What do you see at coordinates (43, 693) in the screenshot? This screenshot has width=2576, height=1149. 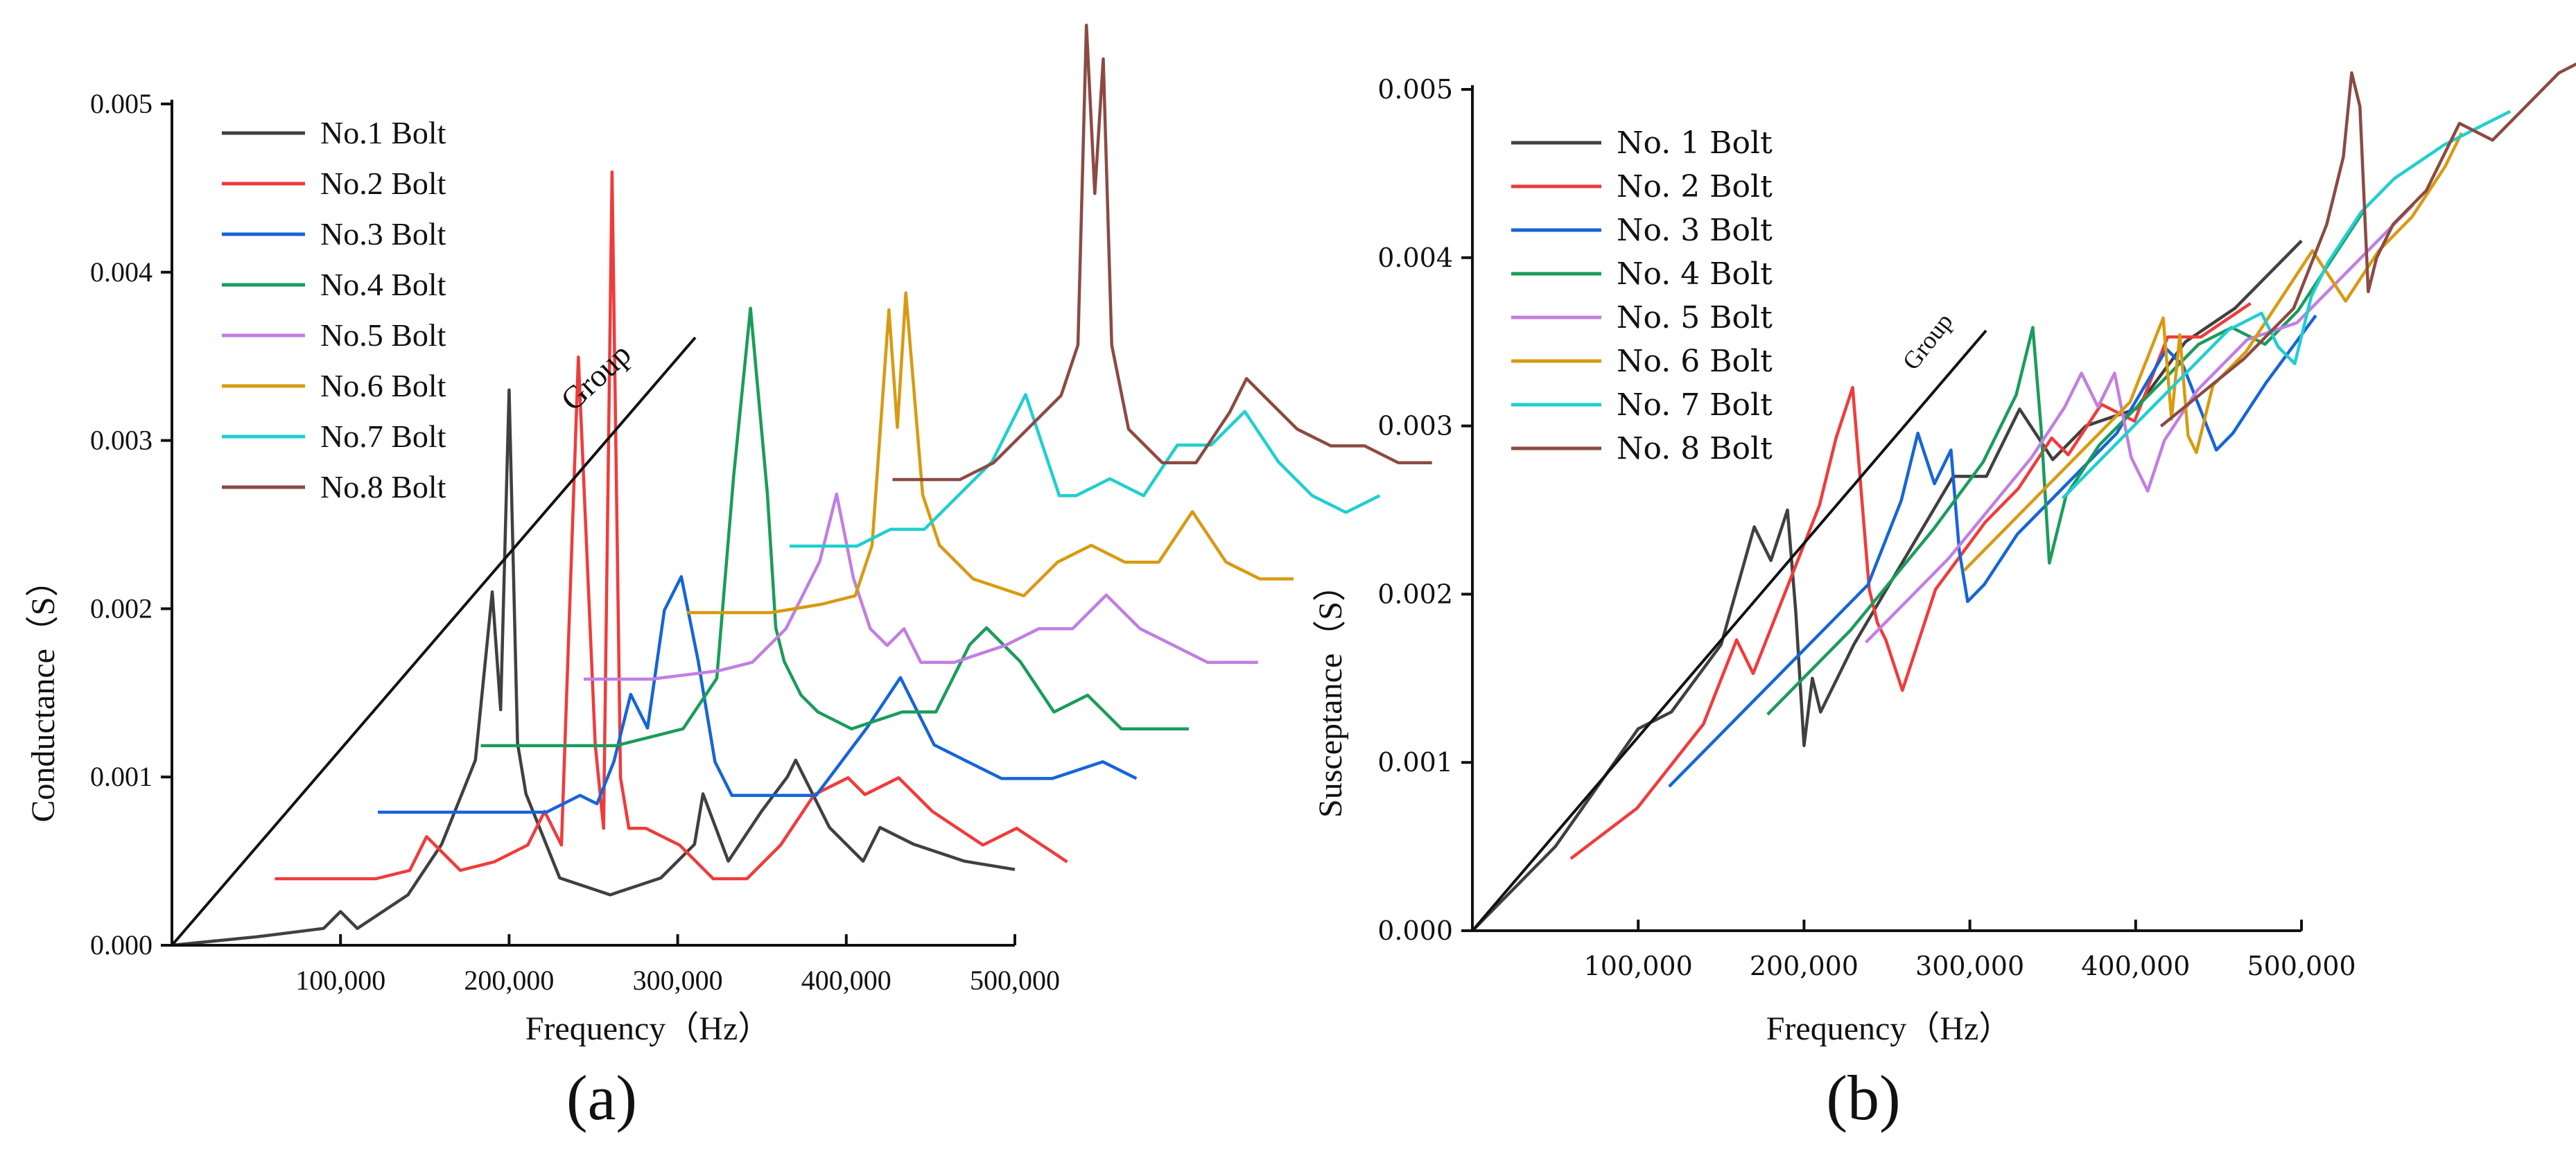 I see `panel-a-ylabel: Conductance（S）` at bounding box center [43, 693].